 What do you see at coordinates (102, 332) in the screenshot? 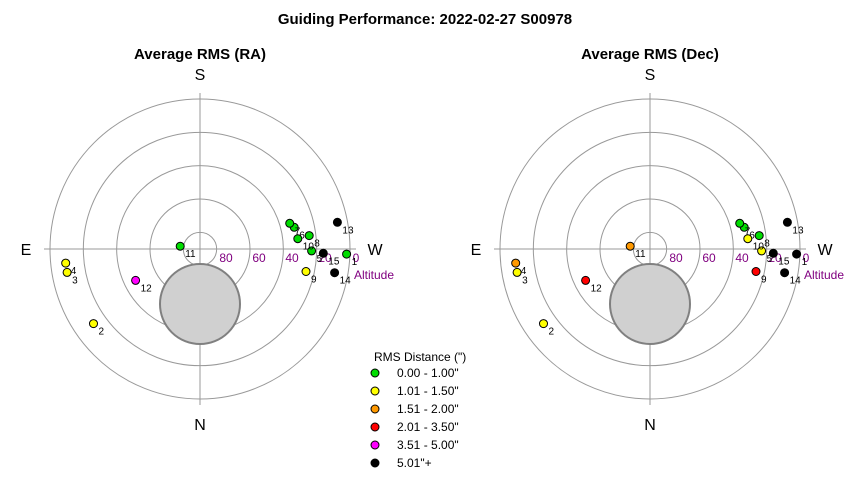
I see `ra-point-label-2: 2` at bounding box center [102, 332].